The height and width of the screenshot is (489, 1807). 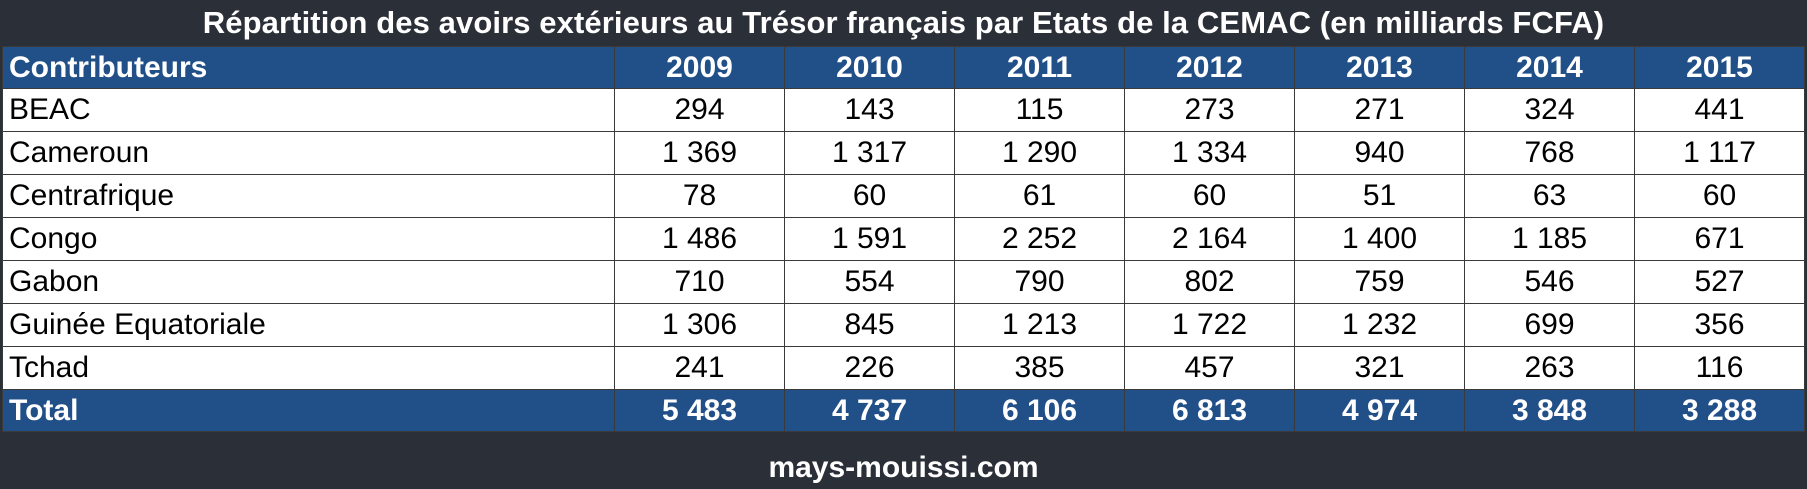 I want to click on table-cell: 759, so click(x=1379, y=282).